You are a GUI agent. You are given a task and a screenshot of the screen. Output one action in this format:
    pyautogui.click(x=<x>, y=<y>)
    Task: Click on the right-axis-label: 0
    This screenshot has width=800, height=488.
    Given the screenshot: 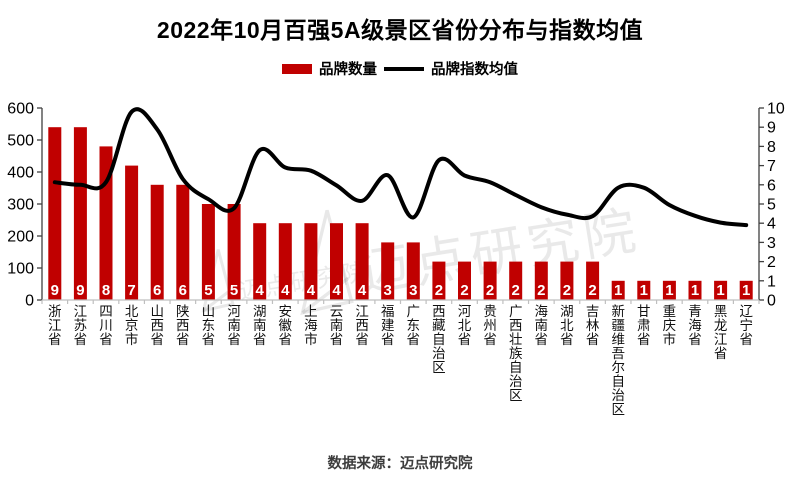 What is the action you would take?
    pyautogui.click(x=771, y=301)
    